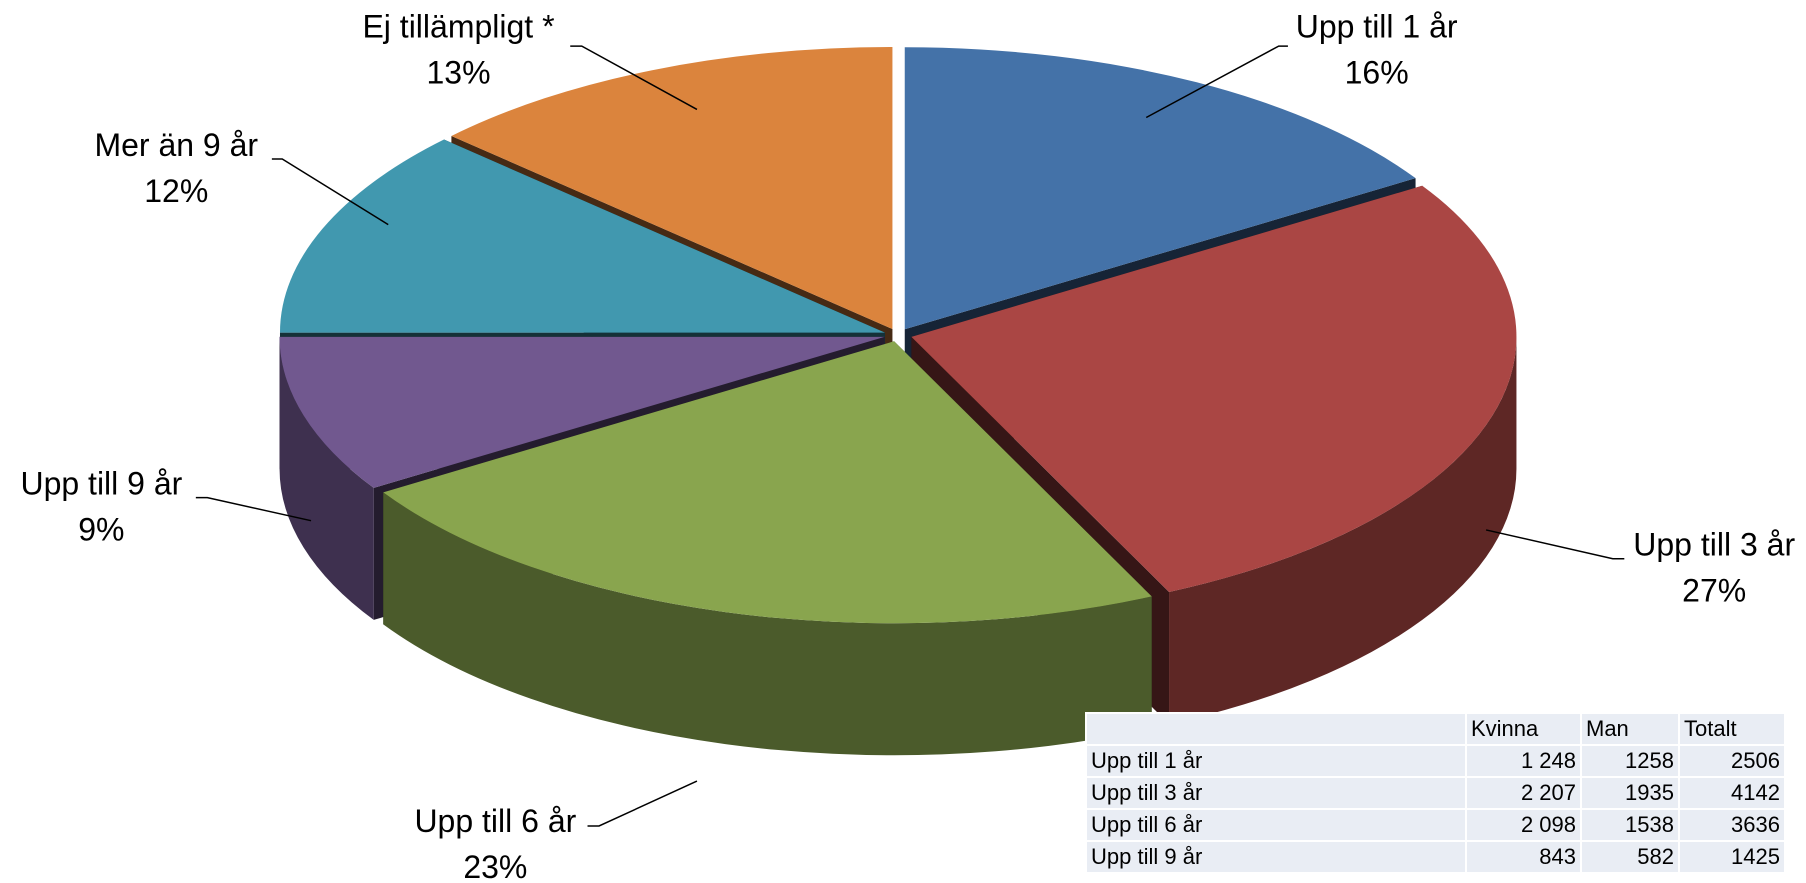  Describe the element at coordinates (1377, 26) in the screenshot. I see `slice-label: Upp till 1 år` at that location.